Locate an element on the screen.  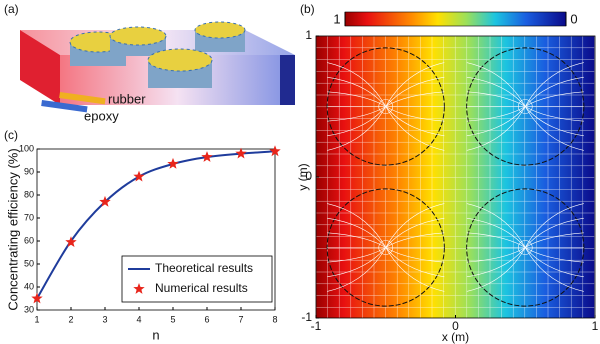
x-tick-label: 0 is located at coordinates (455, 326).